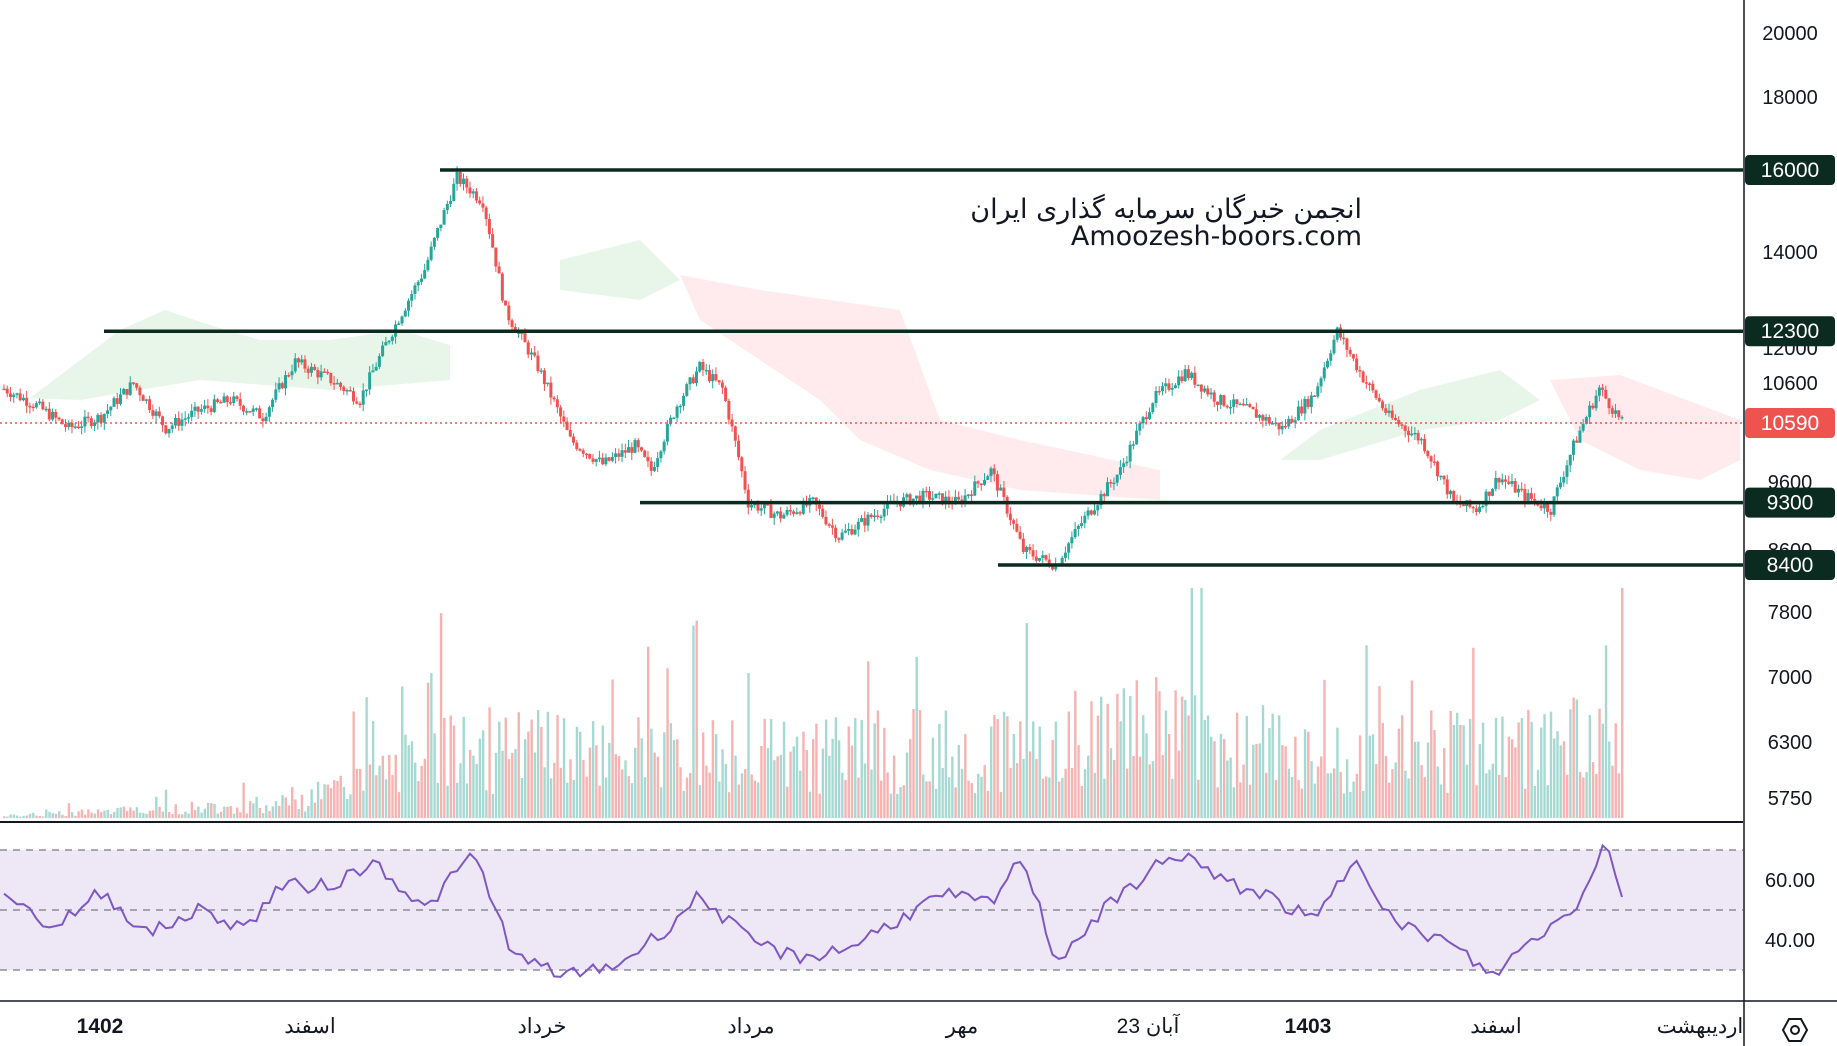 The width and height of the screenshot is (1837, 1046). What do you see at coordinates (1790, 384) in the screenshot?
I see `price-tick-label: 10600` at bounding box center [1790, 384].